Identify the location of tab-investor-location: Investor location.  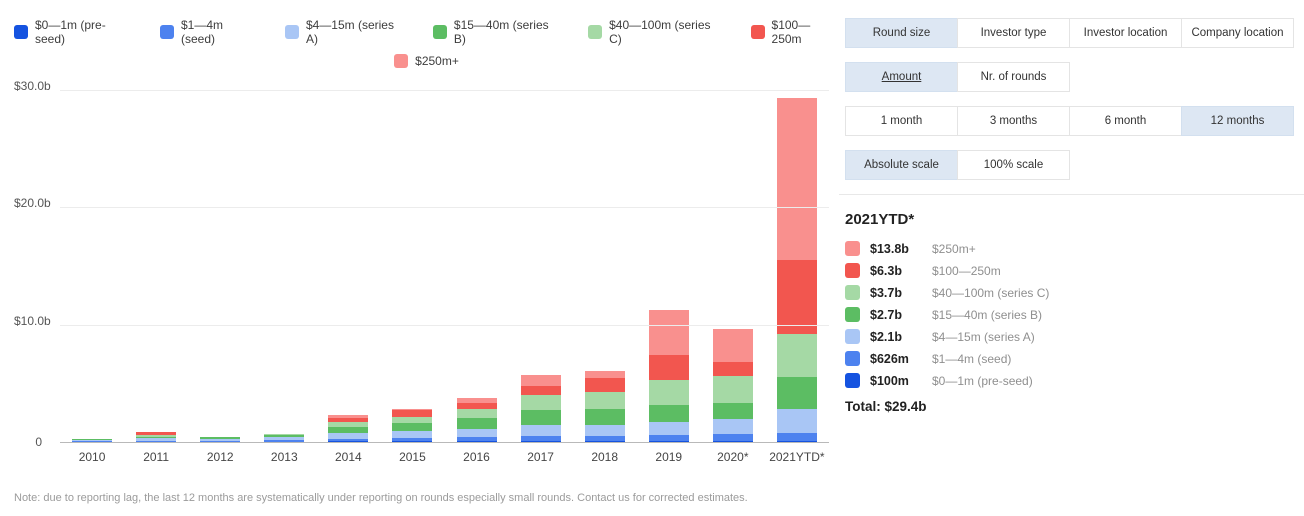
(1125, 33).